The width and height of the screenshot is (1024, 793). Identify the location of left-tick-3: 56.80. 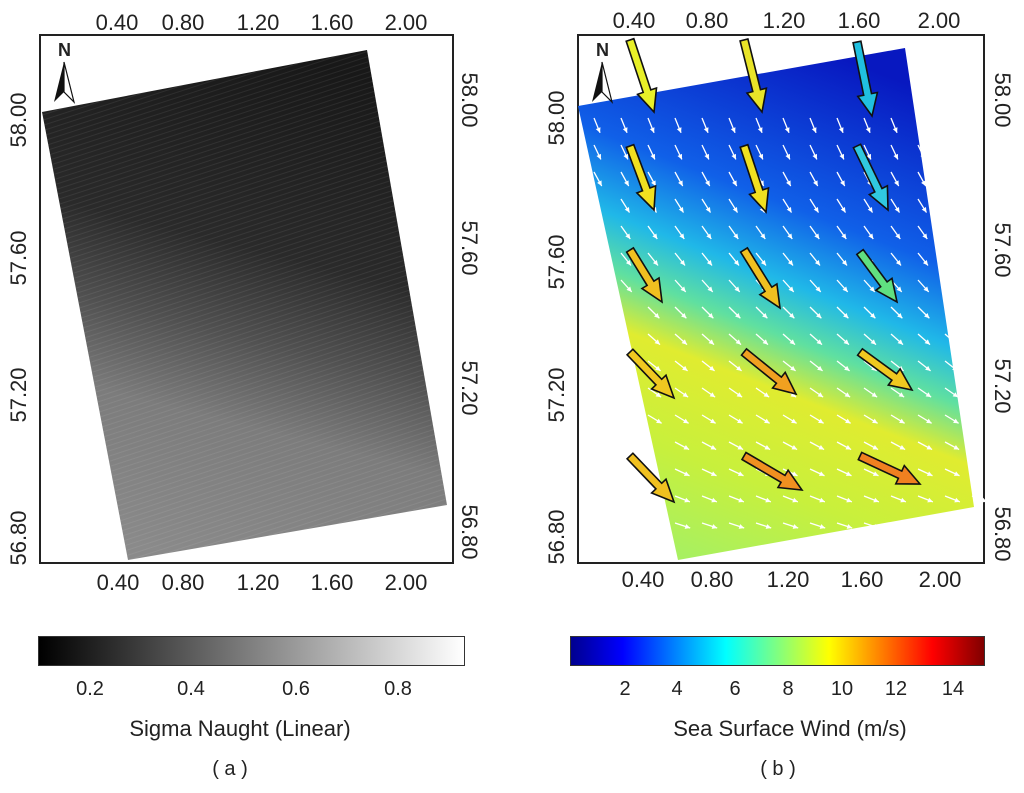
(18, 537).